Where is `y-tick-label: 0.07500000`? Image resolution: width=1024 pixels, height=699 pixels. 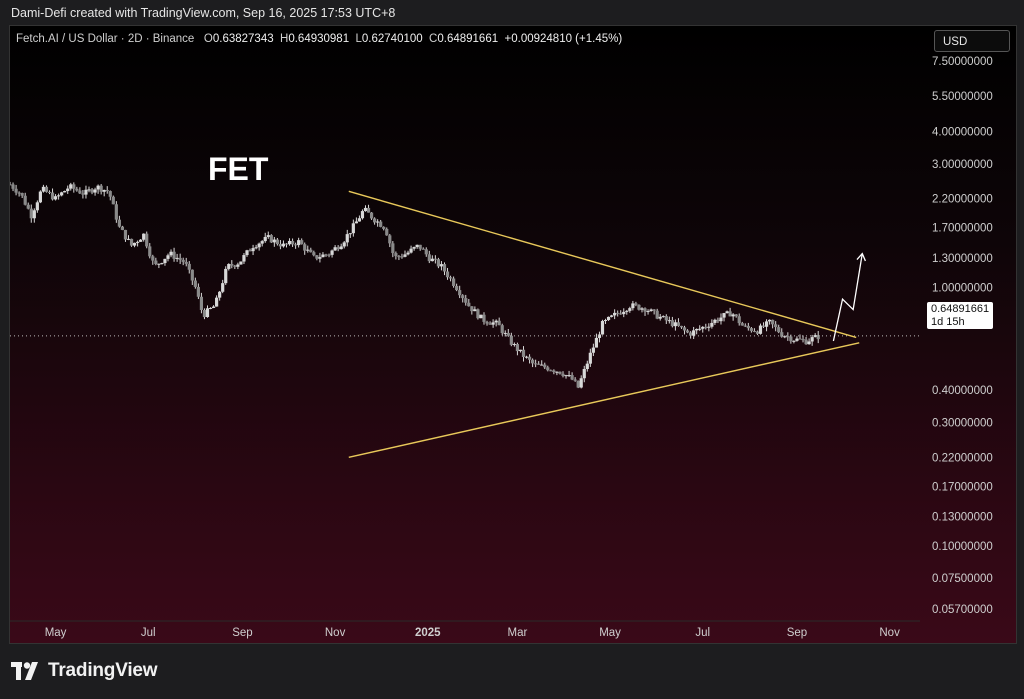 y-tick-label: 0.07500000 is located at coordinates (962, 579).